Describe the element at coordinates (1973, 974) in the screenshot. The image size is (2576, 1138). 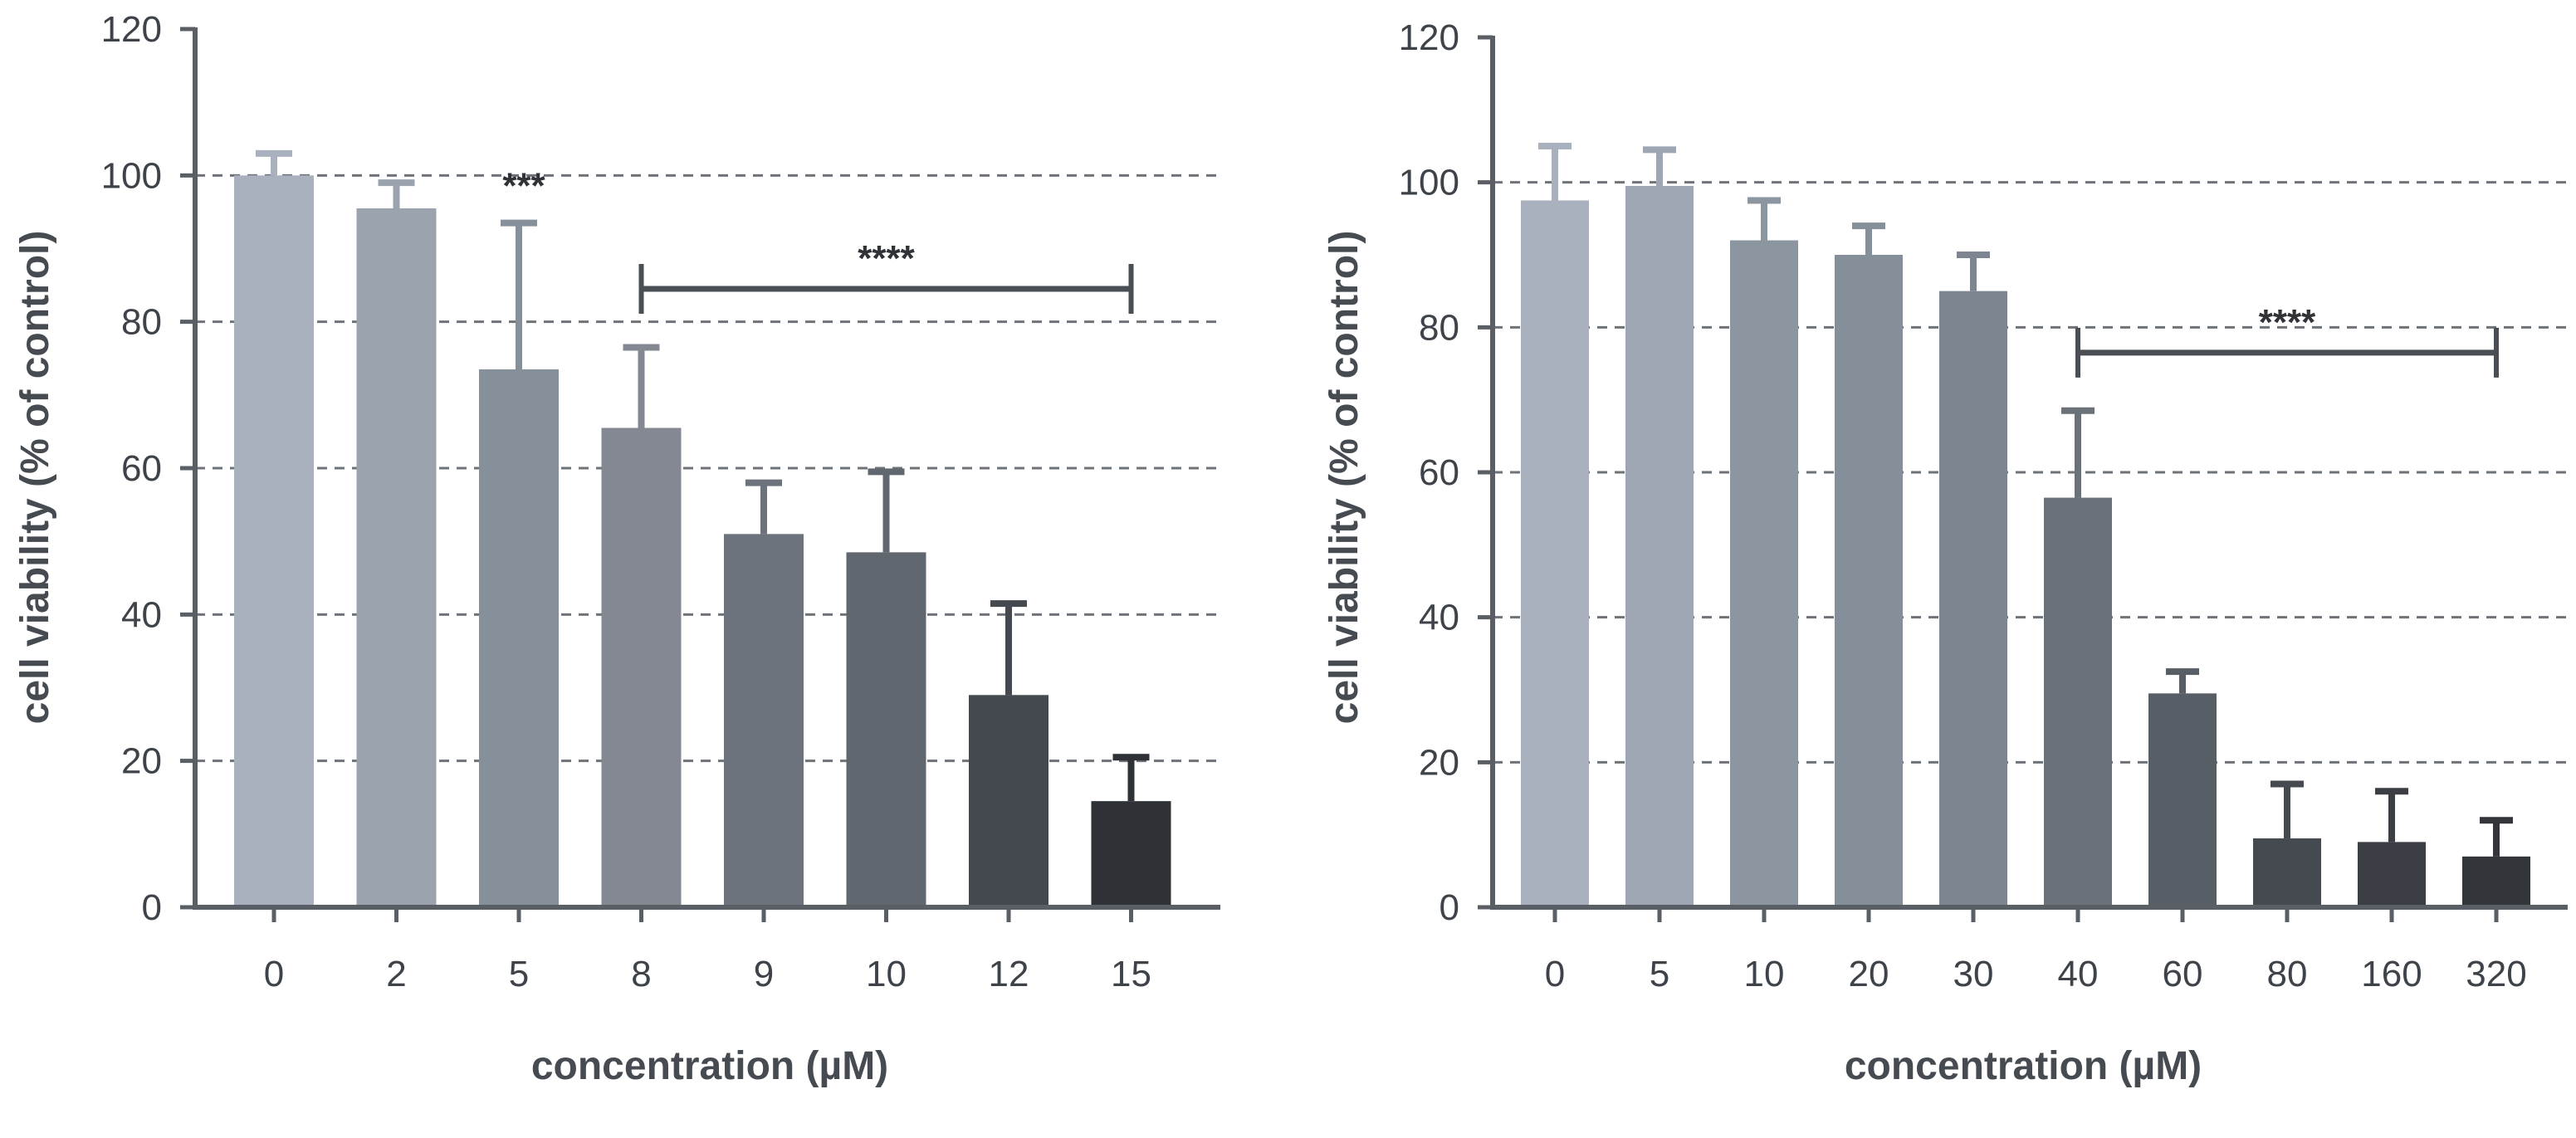
I see `x-tick-label: 30` at that location.